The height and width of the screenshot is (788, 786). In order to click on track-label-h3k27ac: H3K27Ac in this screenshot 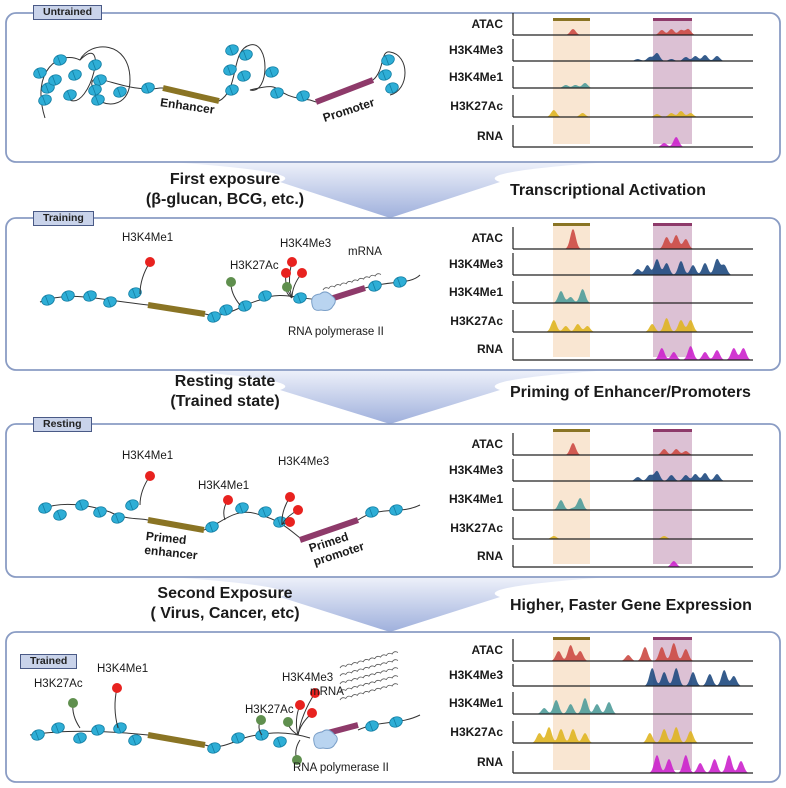, I will do `click(476, 106)`.